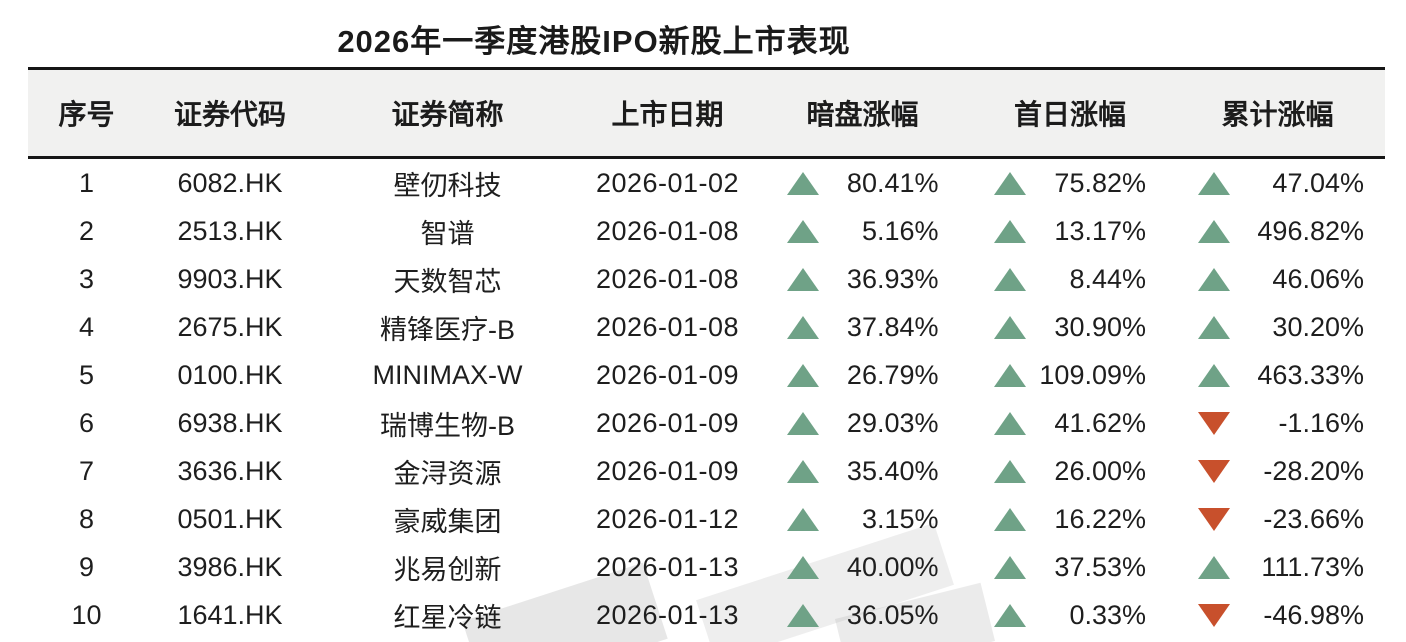  What do you see at coordinates (1100, 566) in the screenshot?
I see `change-value: 37.53%` at bounding box center [1100, 566].